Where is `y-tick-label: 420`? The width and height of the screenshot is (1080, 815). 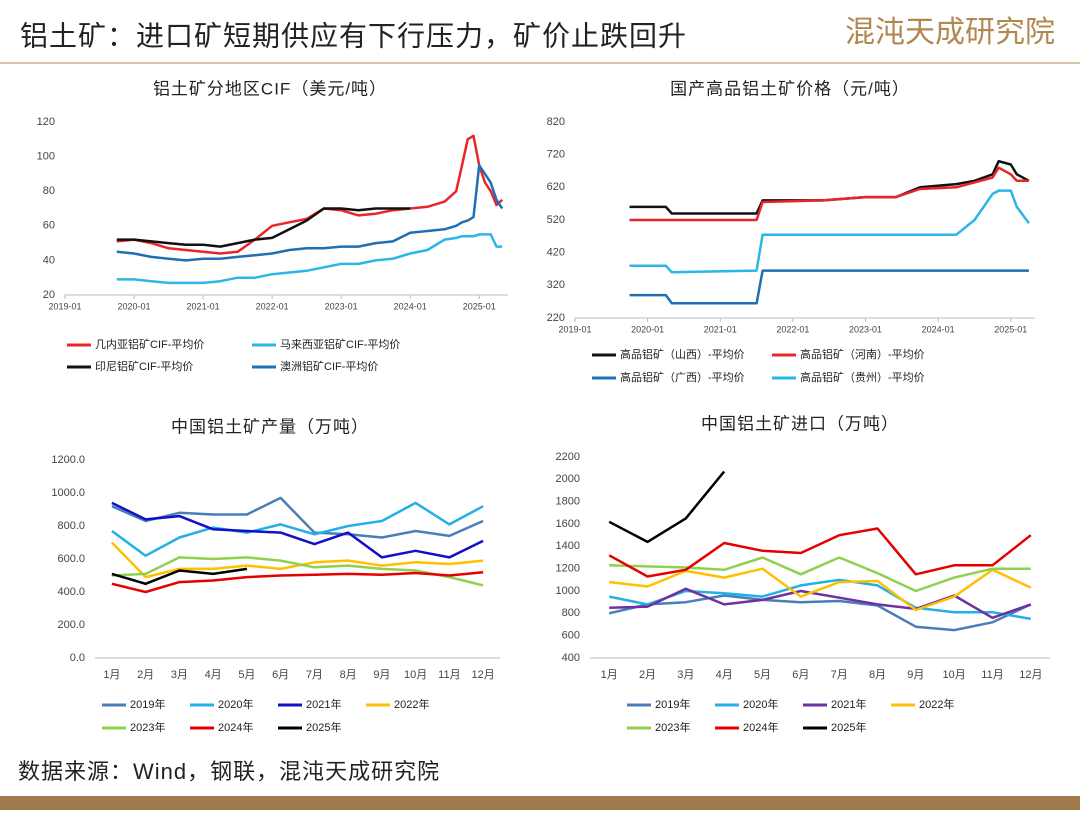
y-tick-label: 420 is located at coordinates (556, 253).